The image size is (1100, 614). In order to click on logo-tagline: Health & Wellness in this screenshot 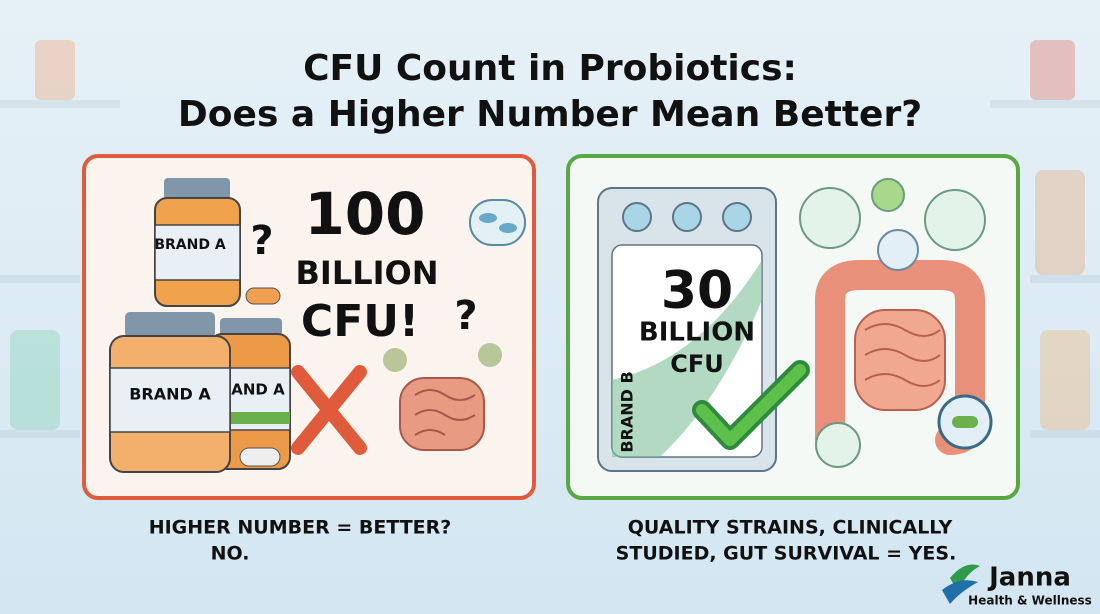, I will do `click(1030, 601)`.